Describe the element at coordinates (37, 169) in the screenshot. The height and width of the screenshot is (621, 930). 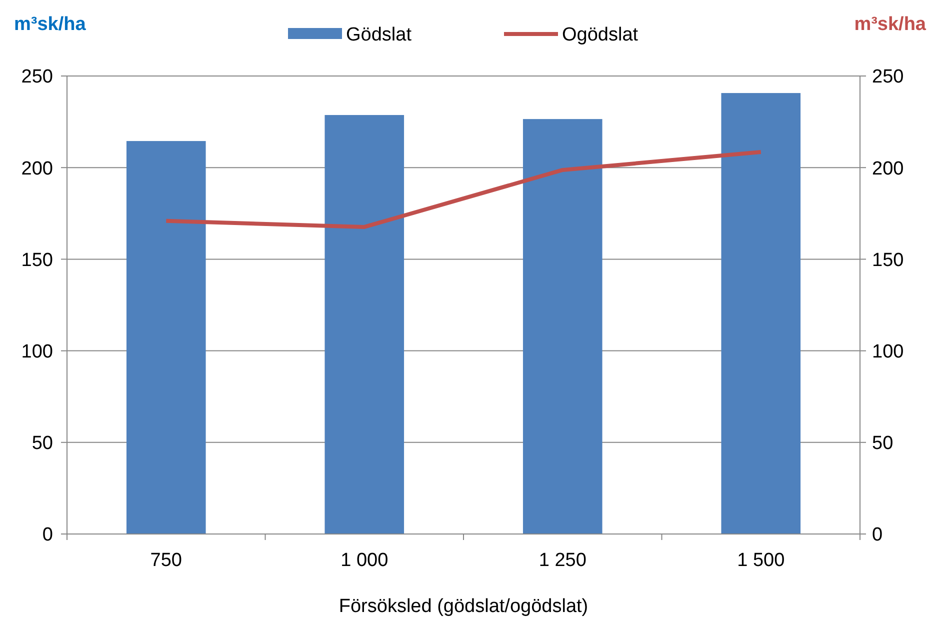
I see `y-tick-label: 200` at that location.